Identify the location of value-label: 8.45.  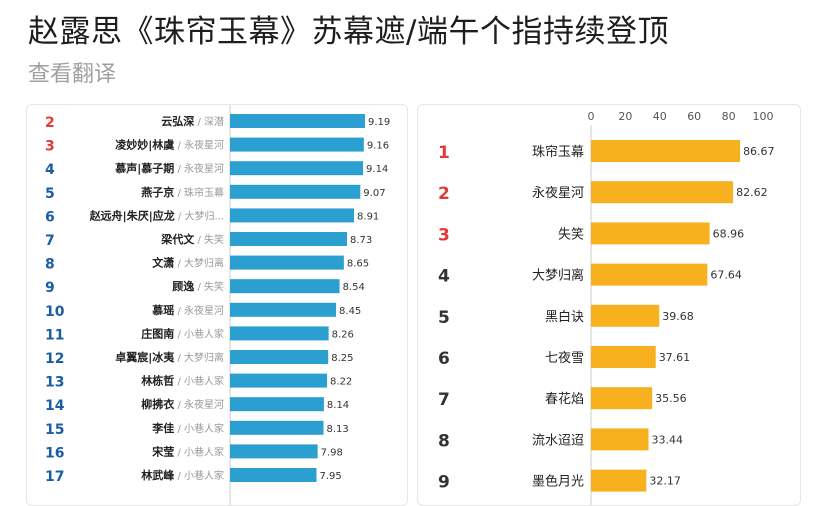
(350, 311).